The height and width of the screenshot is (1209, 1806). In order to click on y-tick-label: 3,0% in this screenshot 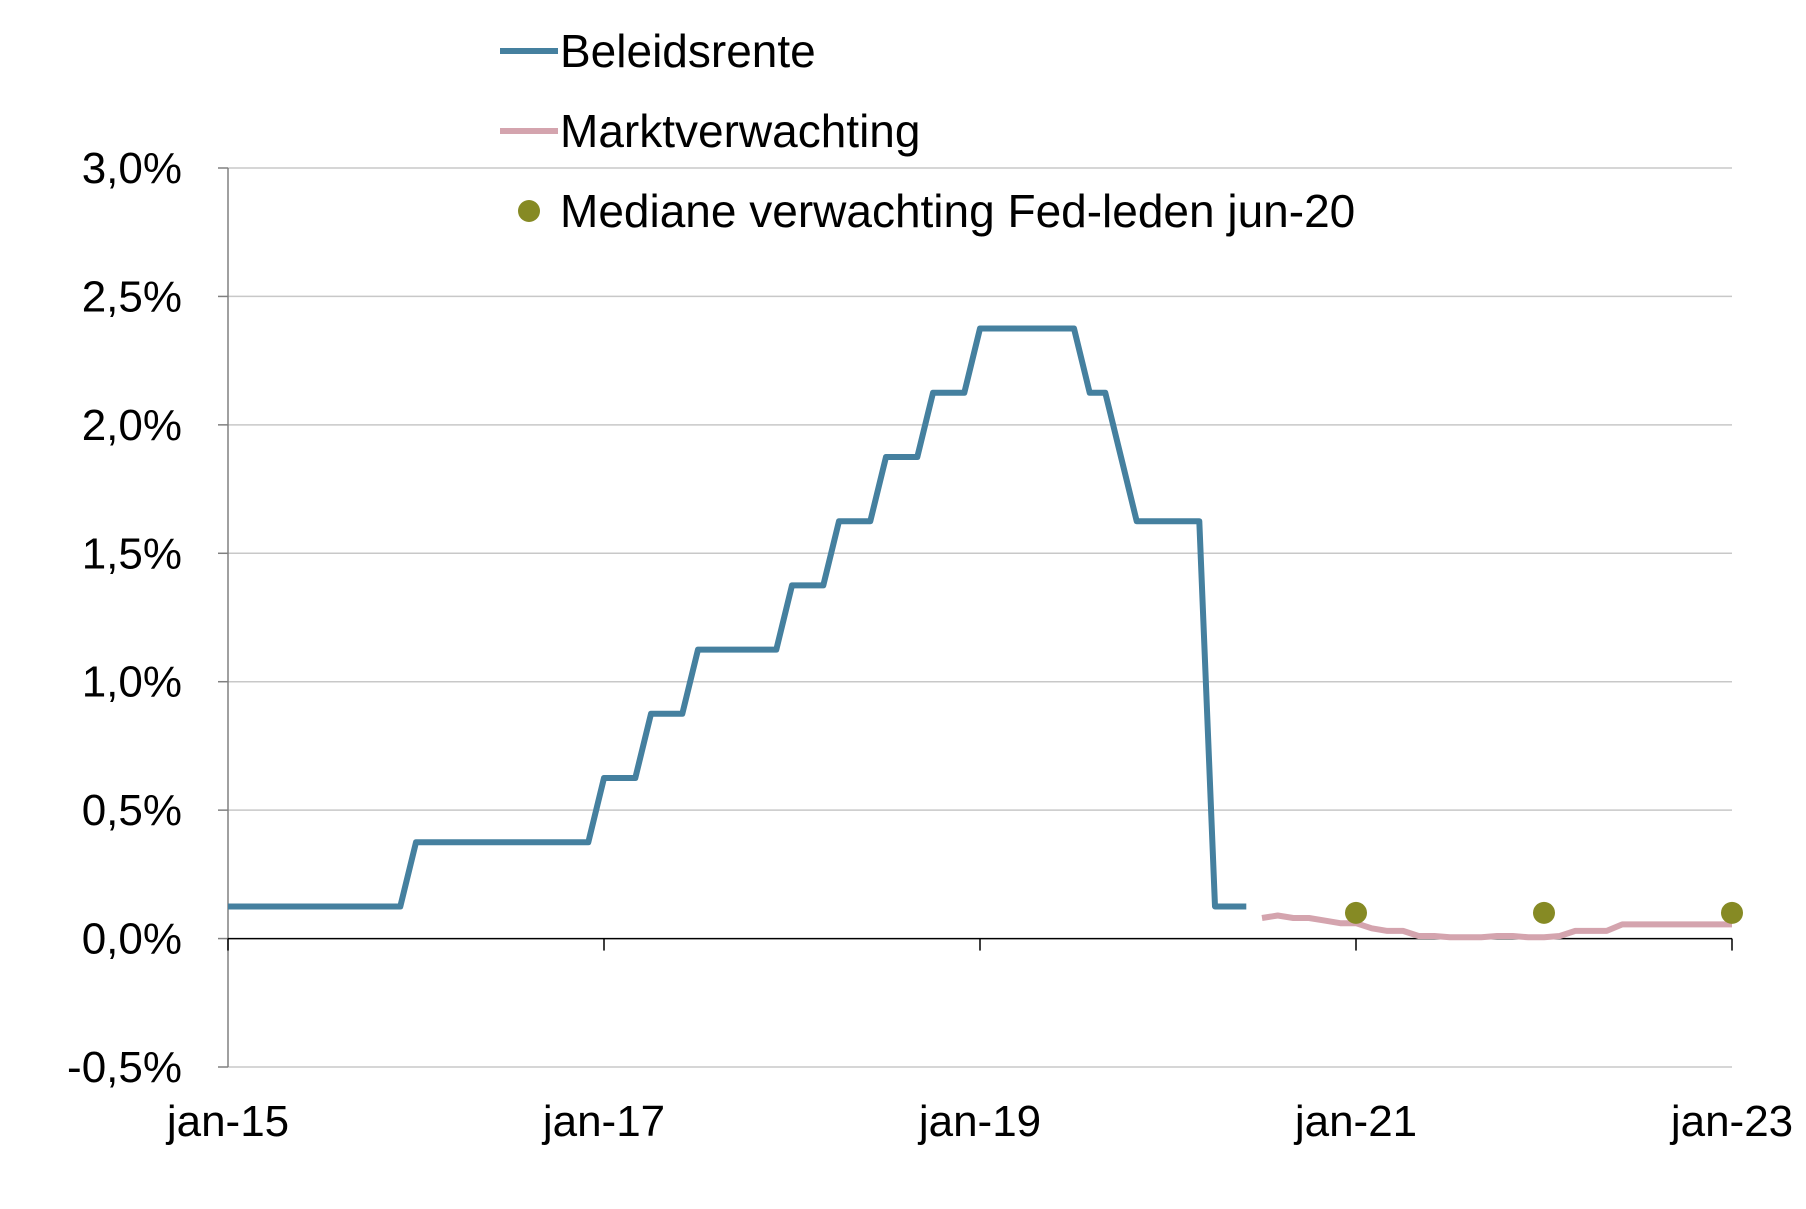, I will do `click(132, 168)`.